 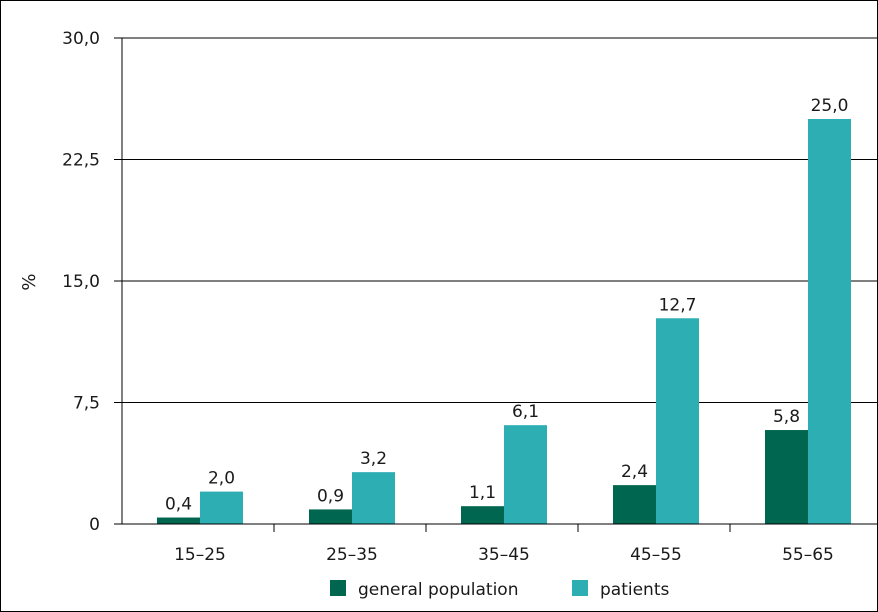 What do you see at coordinates (330, 496) in the screenshot?
I see `data-label: 0,9` at bounding box center [330, 496].